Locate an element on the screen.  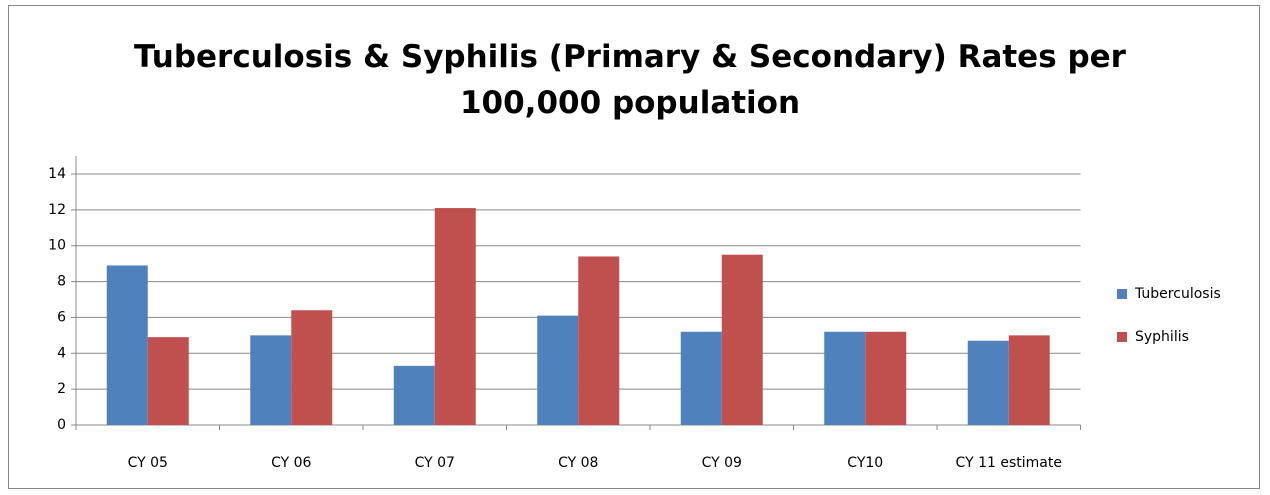
x-tick-label: CY 08 is located at coordinates (578, 463).